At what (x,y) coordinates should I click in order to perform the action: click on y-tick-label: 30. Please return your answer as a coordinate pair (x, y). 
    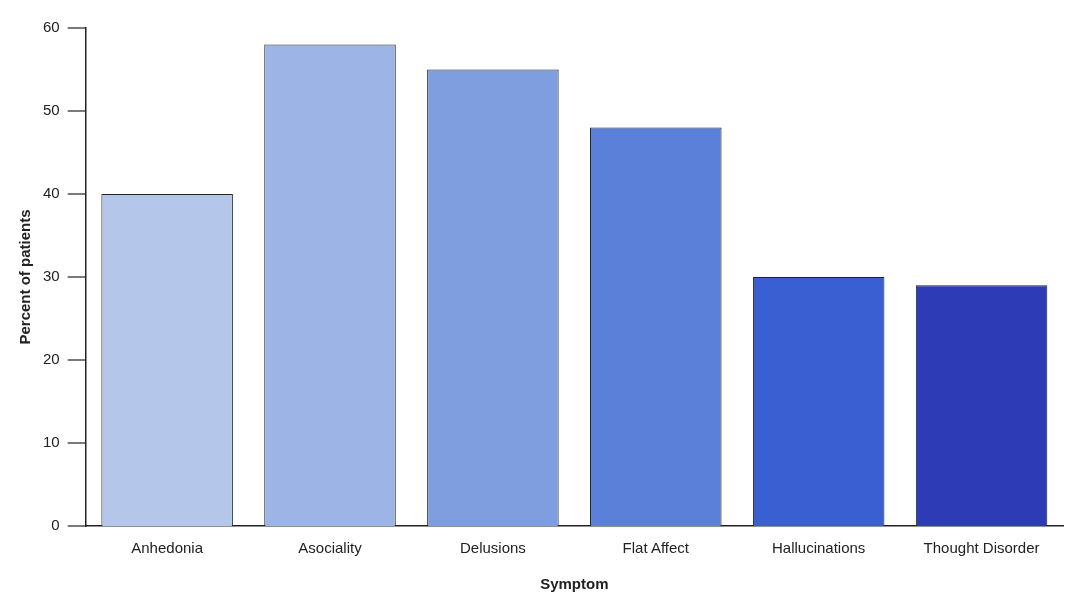
    Looking at the image, I should click on (51, 276).